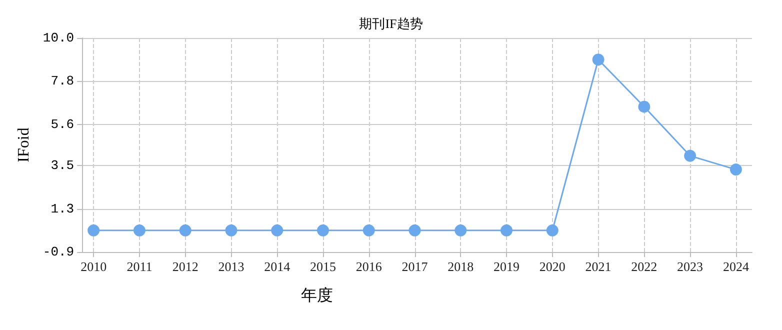  I want to click on x-tick-label: 2010, so click(93, 266).